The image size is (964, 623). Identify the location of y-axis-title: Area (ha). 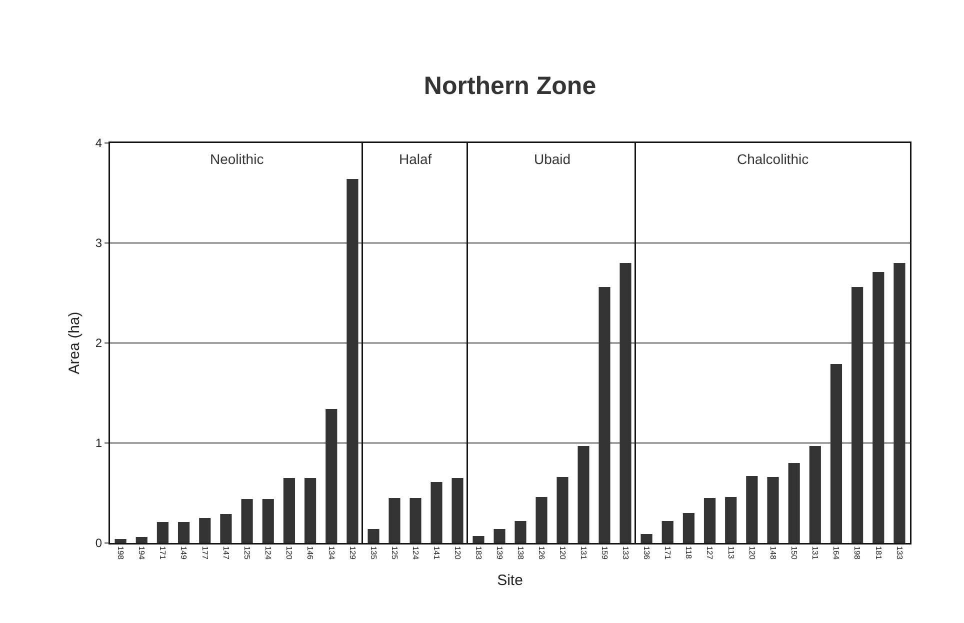
(74, 343).